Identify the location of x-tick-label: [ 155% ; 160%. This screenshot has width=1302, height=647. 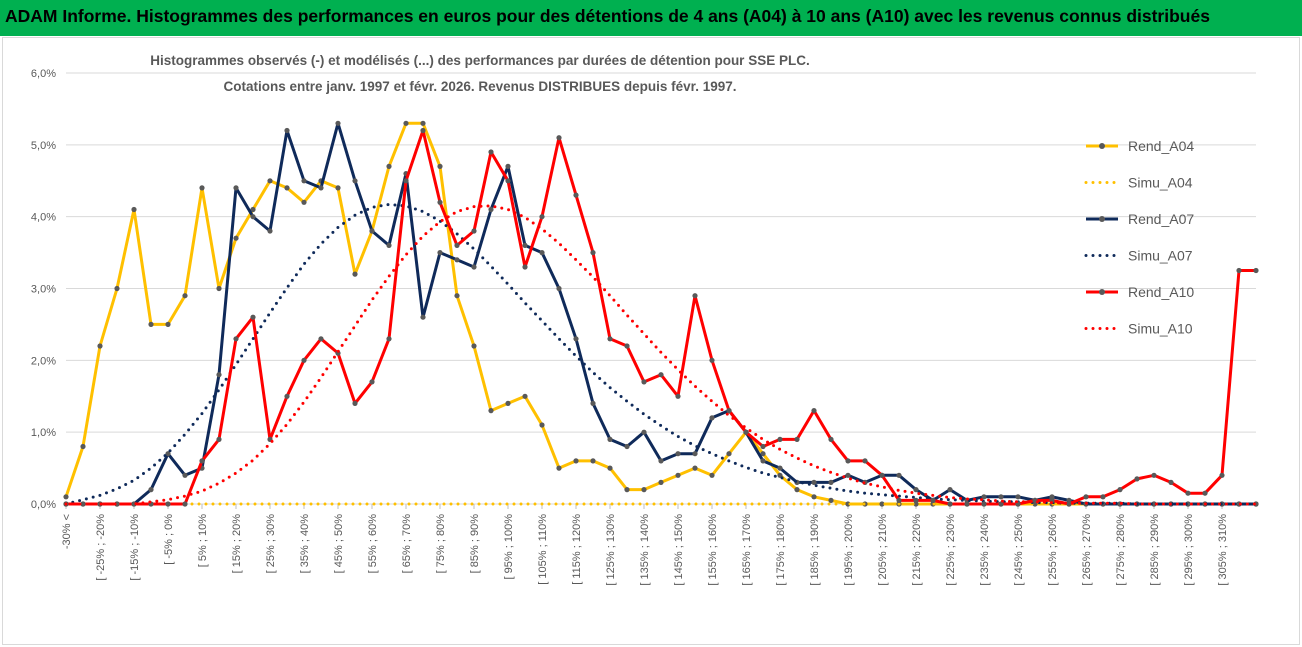
(713, 550).